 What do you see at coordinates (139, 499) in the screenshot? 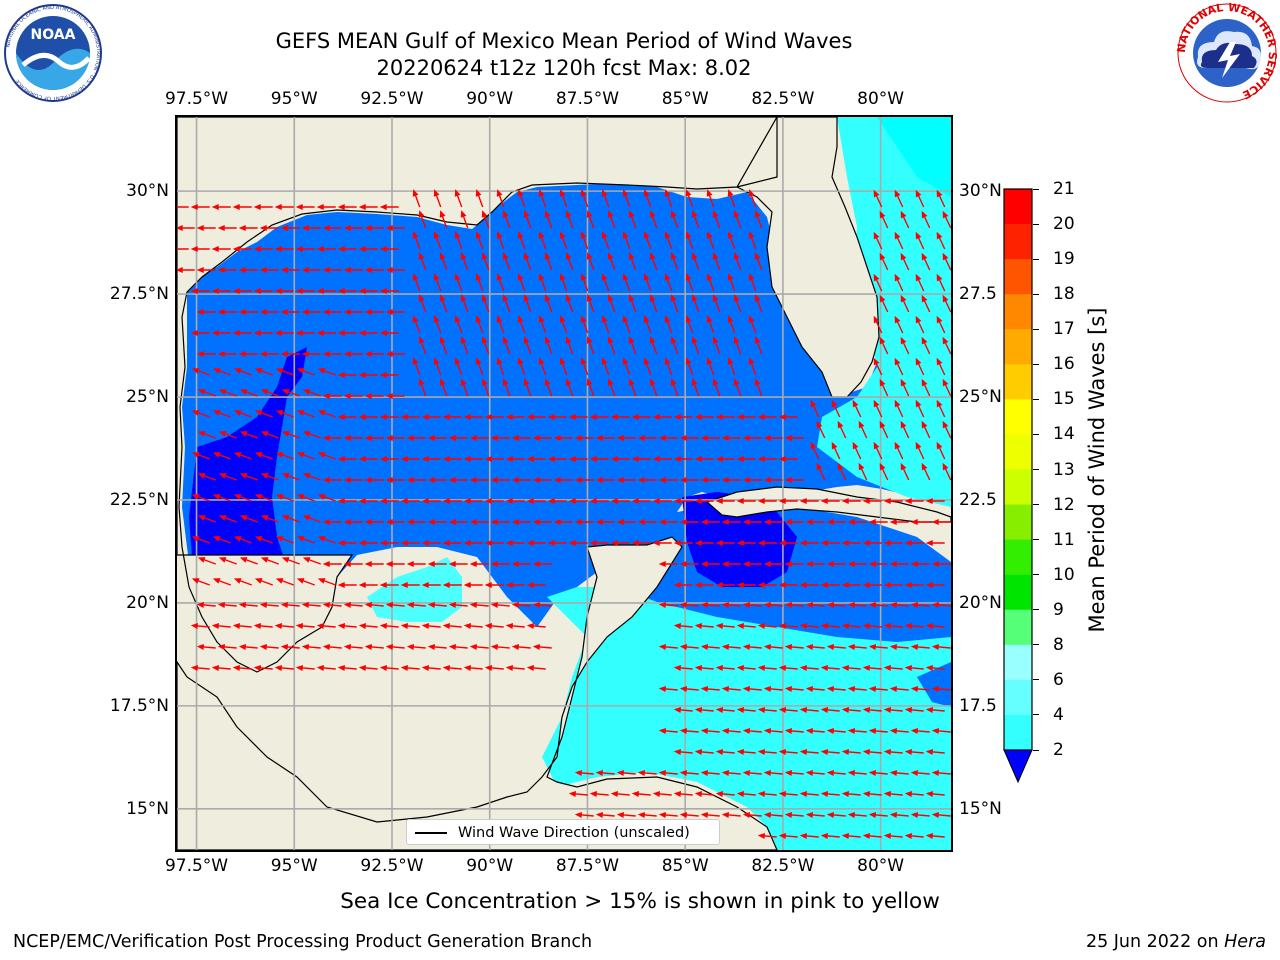
I see `lat-label-left: 22.5°N` at bounding box center [139, 499].